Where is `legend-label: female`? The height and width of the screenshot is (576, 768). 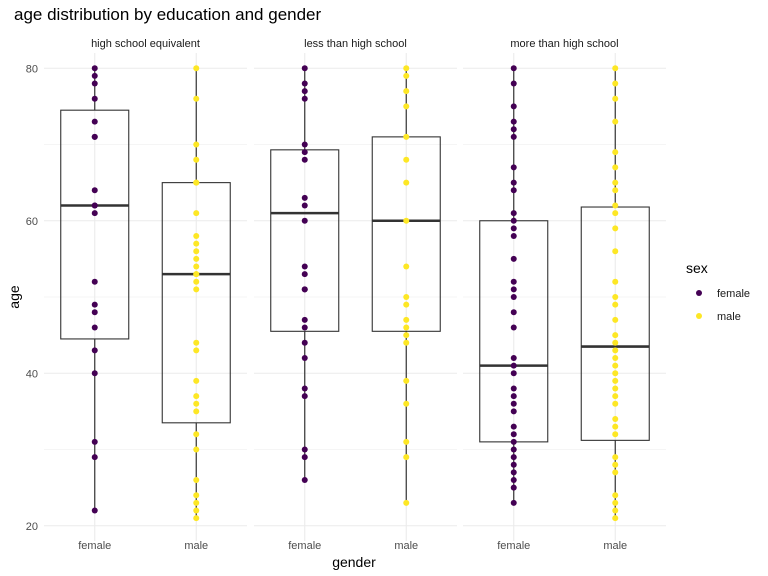
legend-label: female is located at coordinates (733, 294).